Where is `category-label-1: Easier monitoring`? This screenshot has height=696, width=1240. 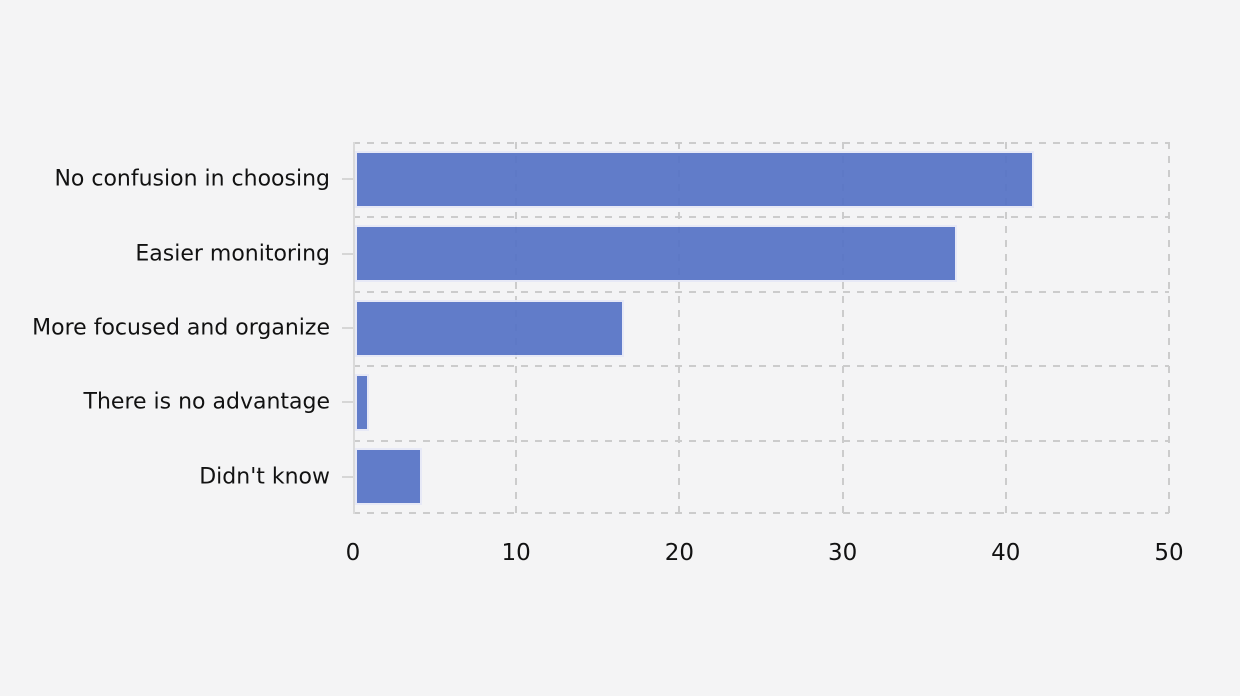 category-label-1: Easier monitoring is located at coordinates (232, 254).